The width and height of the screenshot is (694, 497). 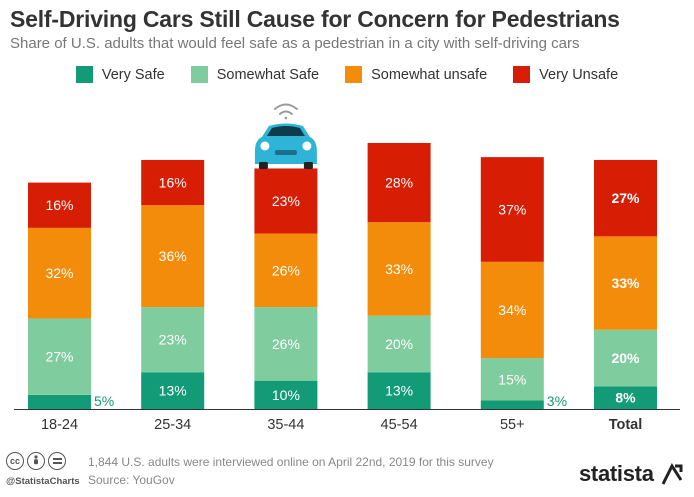 I want to click on bar-somewhat-safe-55+, so click(x=512, y=379).